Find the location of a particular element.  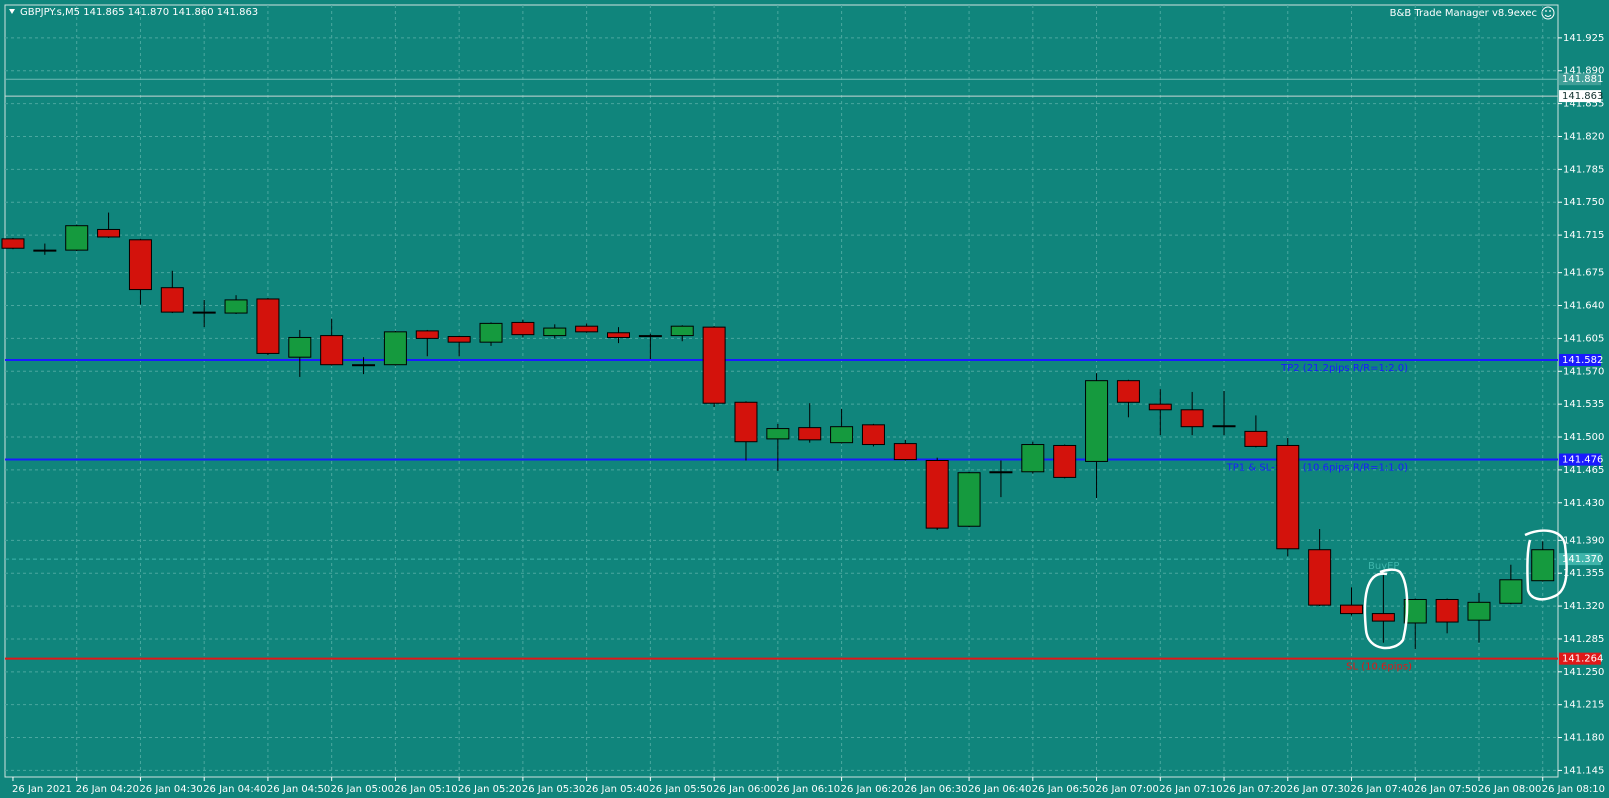

x-tick-label: 26 Jan 08:00 is located at coordinates (1509, 789).